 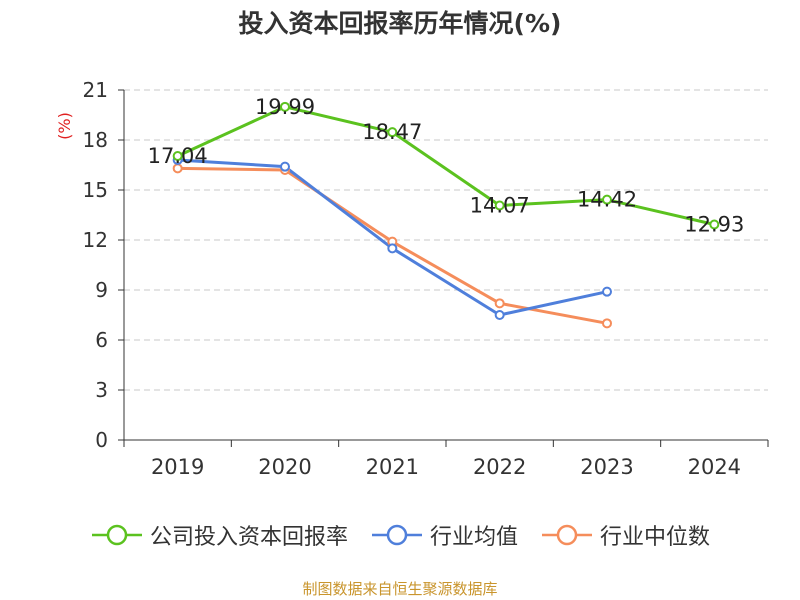 What do you see at coordinates (101, 390) in the screenshot?
I see `y-tick-label: 3` at bounding box center [101, 390].